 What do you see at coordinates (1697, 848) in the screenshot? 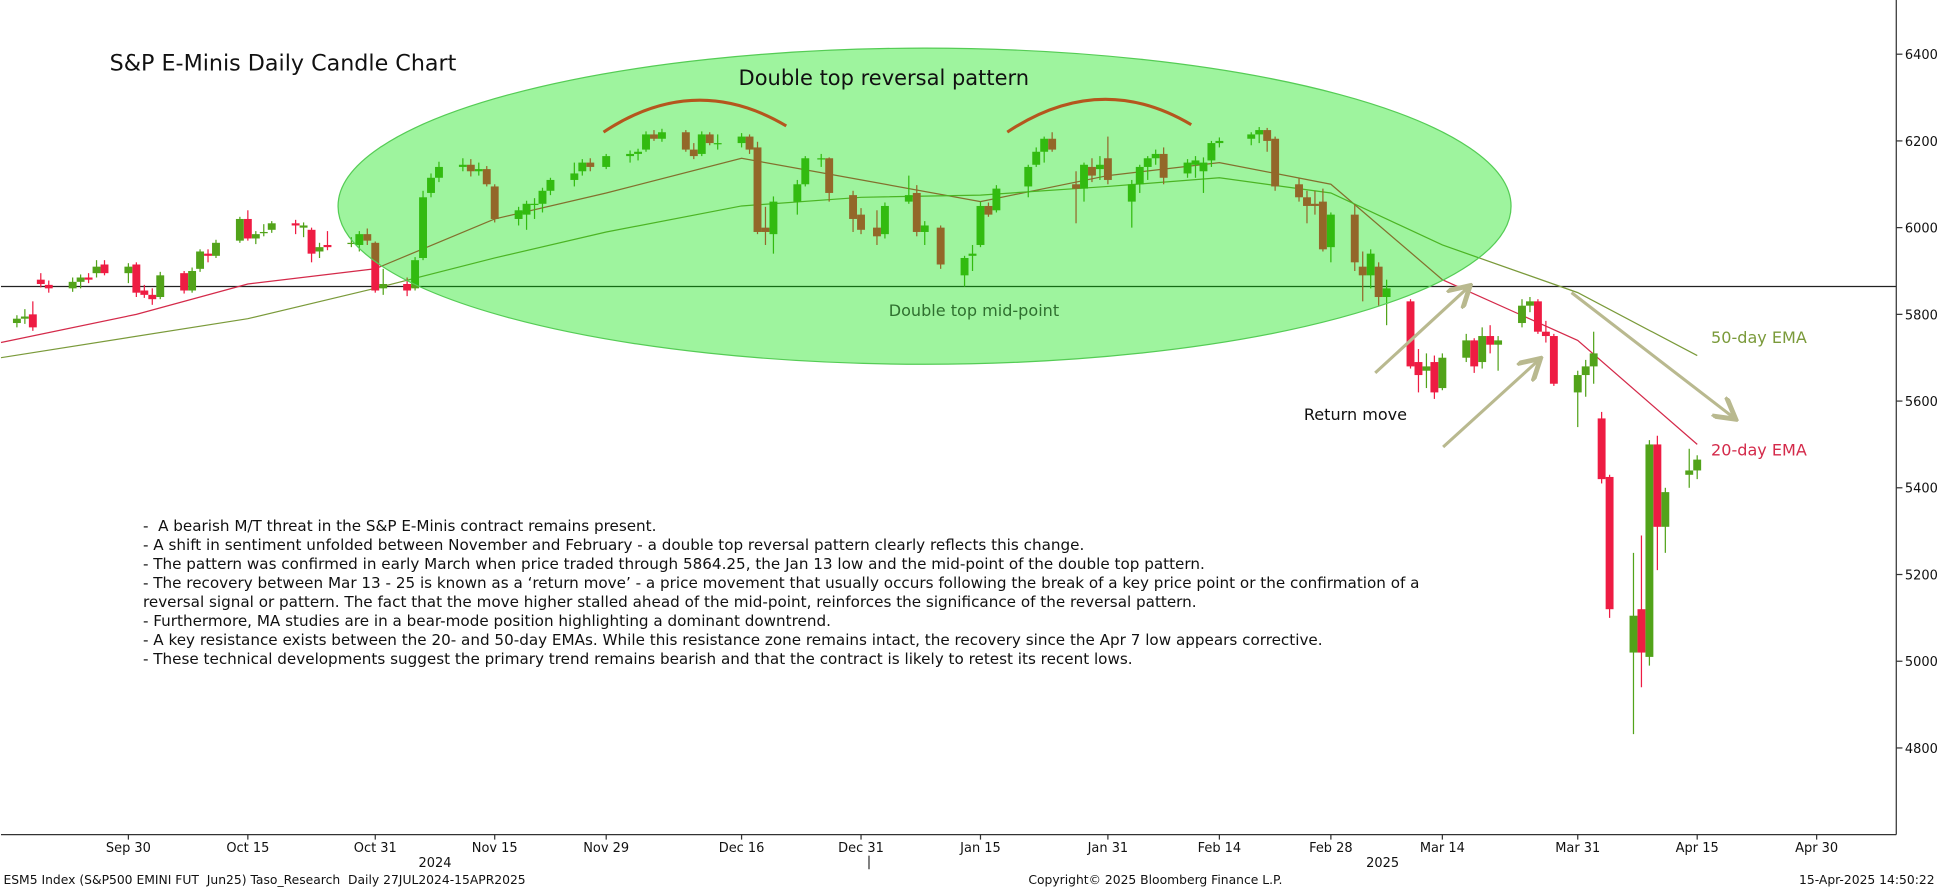
I see `x-tick-label: Apr 15` at bounding box center [1697, 848].